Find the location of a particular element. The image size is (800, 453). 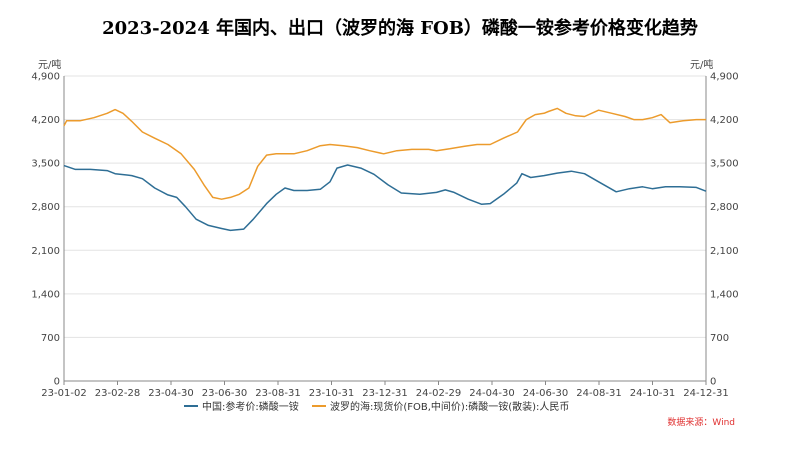

y-tick-label-left: 4,200 is located at coordinates (45, 120).